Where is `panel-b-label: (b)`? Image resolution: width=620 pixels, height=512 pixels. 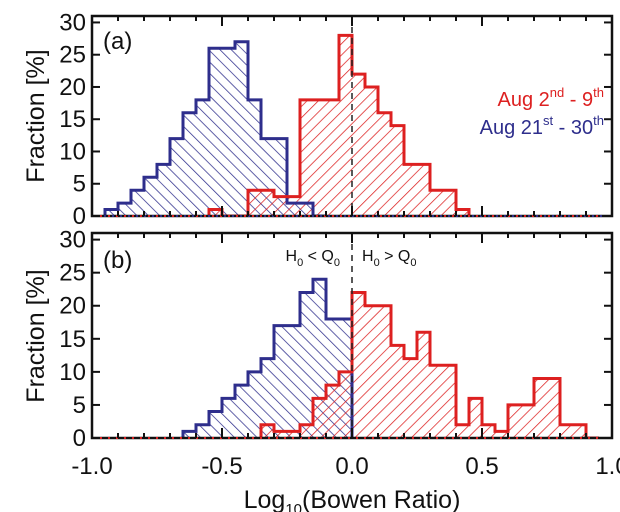 panel-b-label: (b) is located at coordinates (117, 260).